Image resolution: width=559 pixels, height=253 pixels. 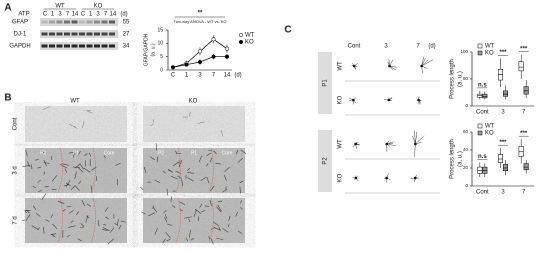 I want to click on y-tick-label: 40, so click(x=466, y=149).